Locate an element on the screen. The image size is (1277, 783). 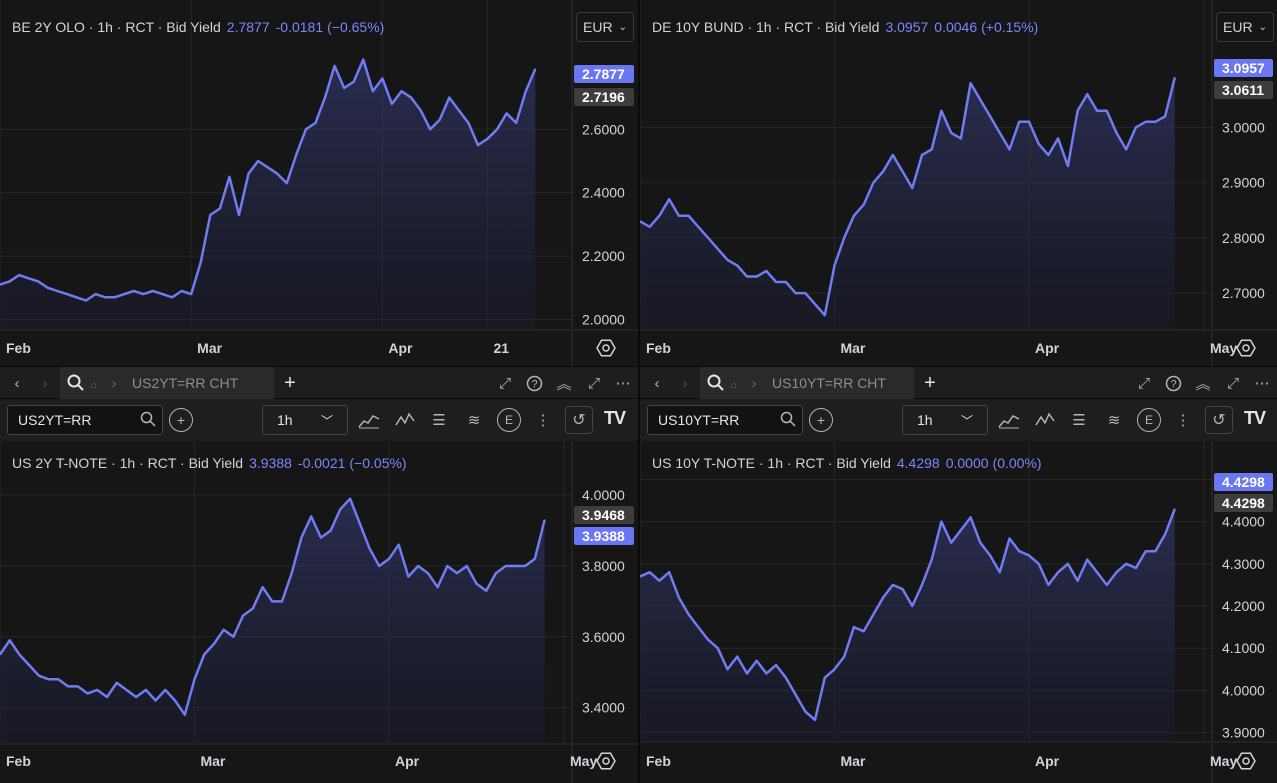
tab-us2y is located at coordinates (167, 383).